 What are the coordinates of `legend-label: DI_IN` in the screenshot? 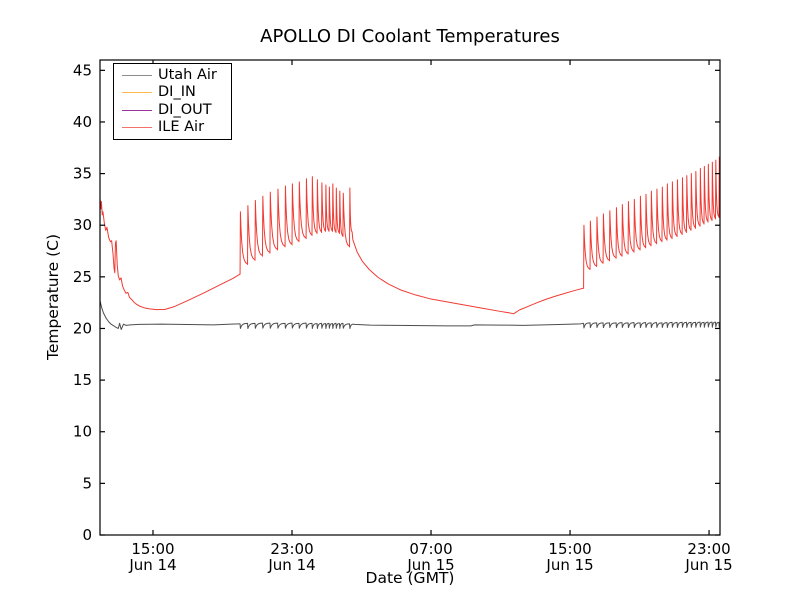 It's located at (177, 92).